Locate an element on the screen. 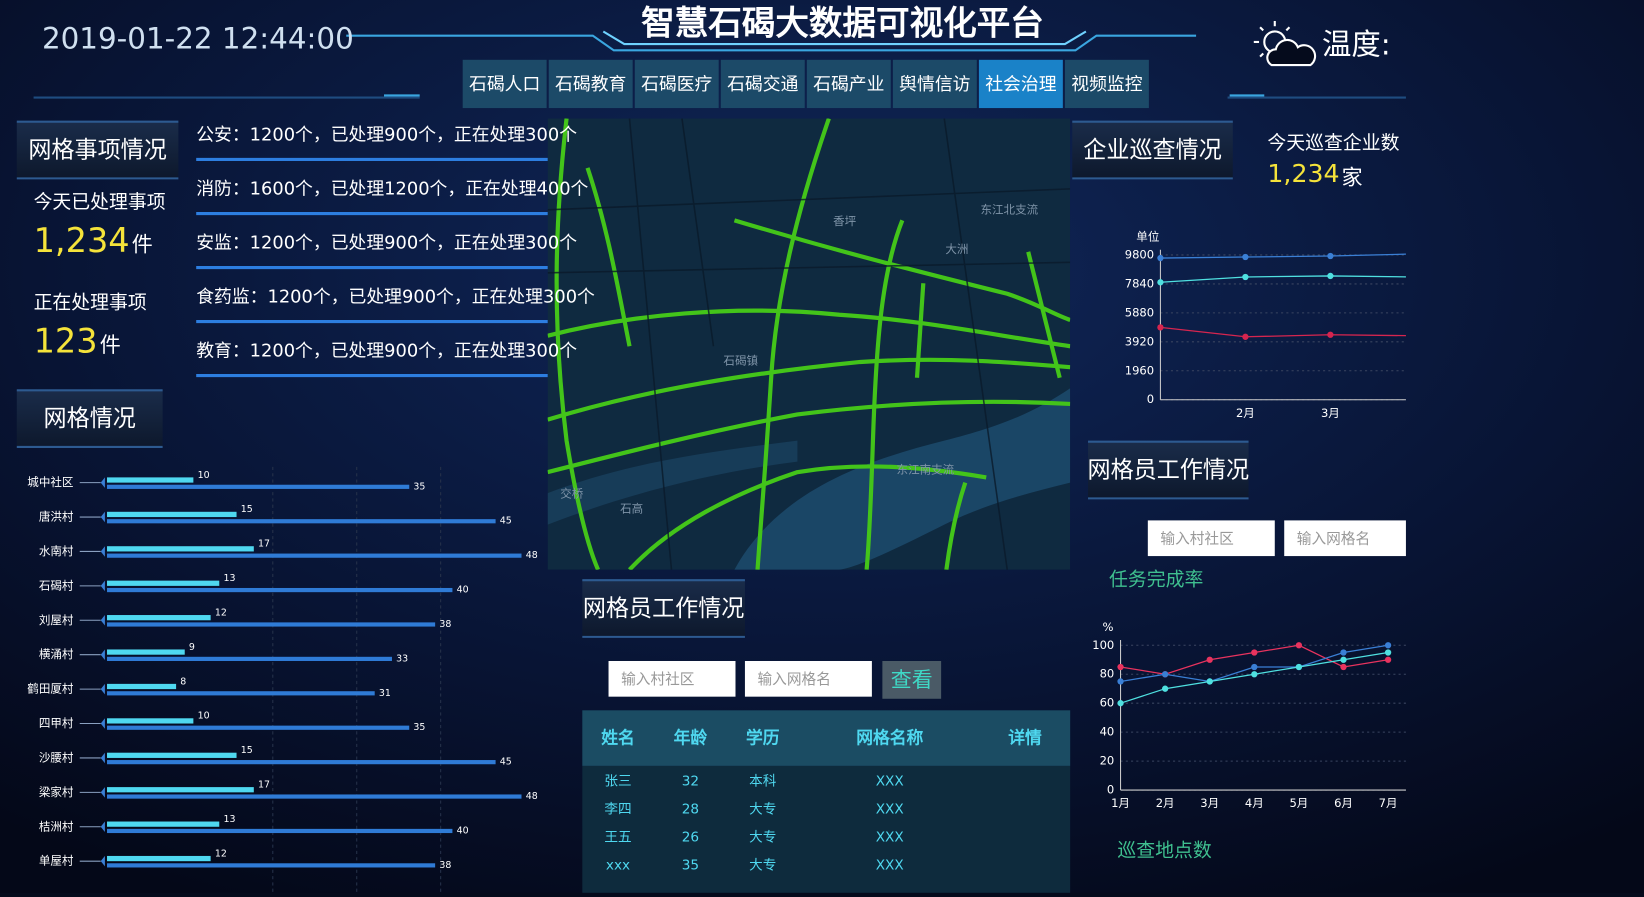  bar-value-label: 33 is located at coordinates (402, 658).